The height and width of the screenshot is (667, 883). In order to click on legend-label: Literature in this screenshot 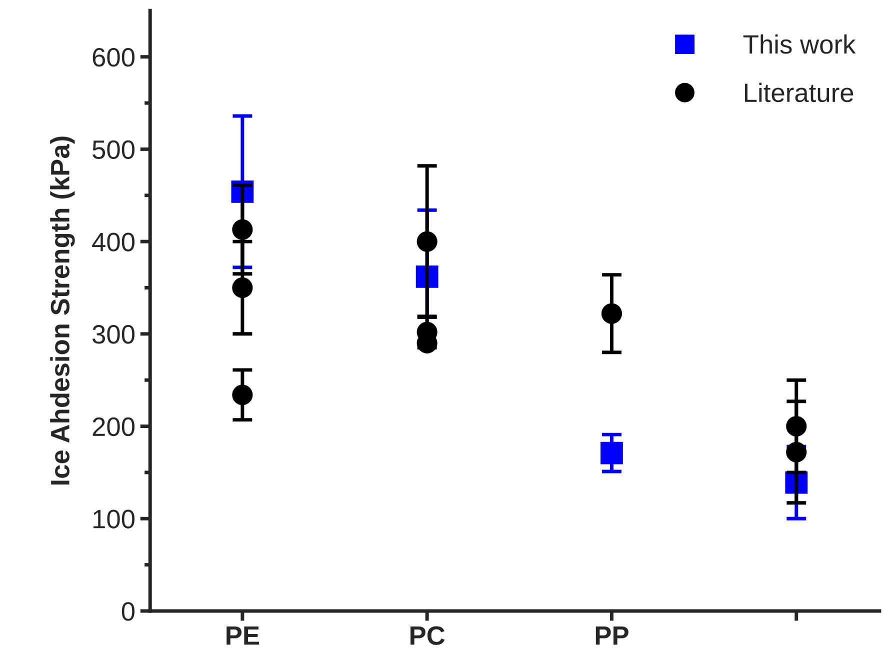, I will do `click(799, 92)`.